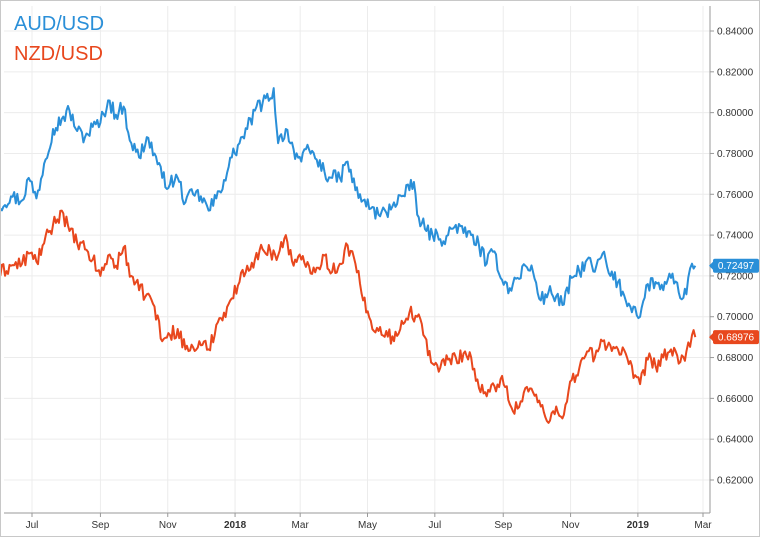 Image resolution: width=760 pixels, height=537 pixels. I want to click on y-tick-label: 0.74000, so click(735, 236).